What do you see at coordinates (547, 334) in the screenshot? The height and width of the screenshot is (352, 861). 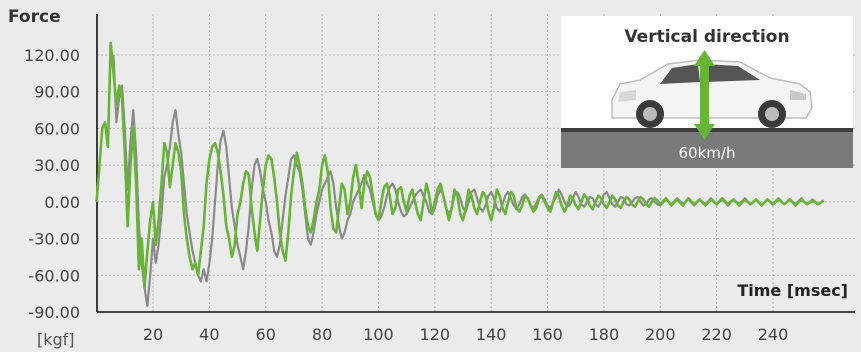 I see `x-tick-label: 160` at bounding box center [547, 334].